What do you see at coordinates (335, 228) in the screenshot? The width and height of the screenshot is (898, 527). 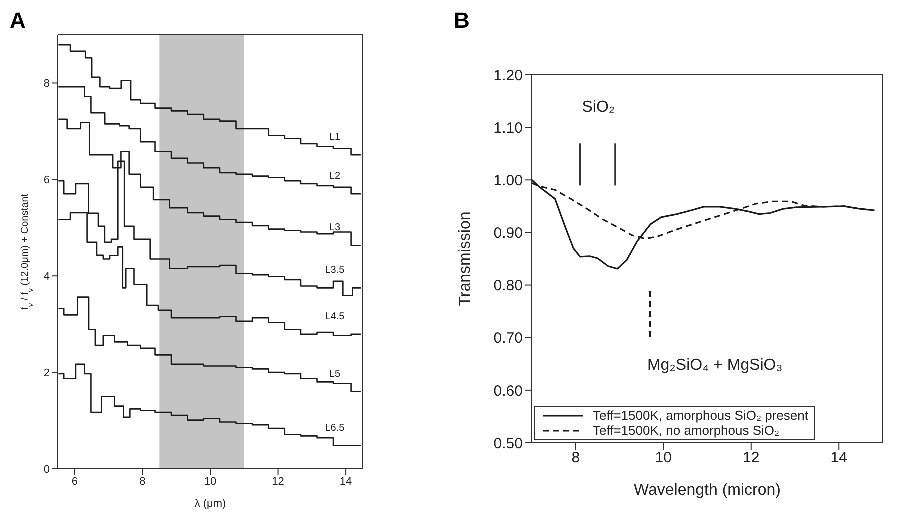 I see `series-label: L3` at bounding box center [335, 228].